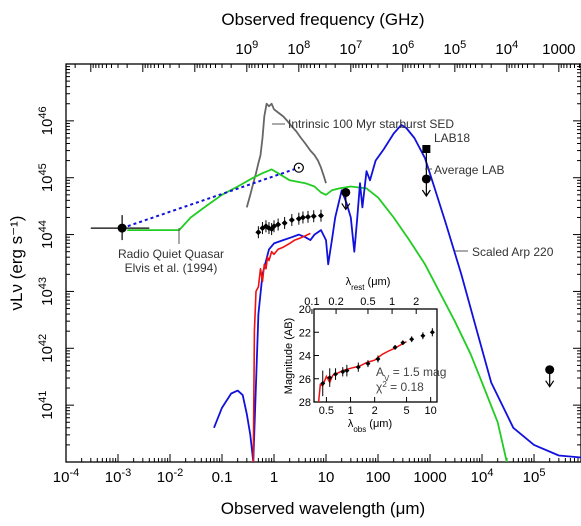 The height and width of the screenshot is (526, 581). I want to click on y-tick-label: 1046, so click(46, 120).